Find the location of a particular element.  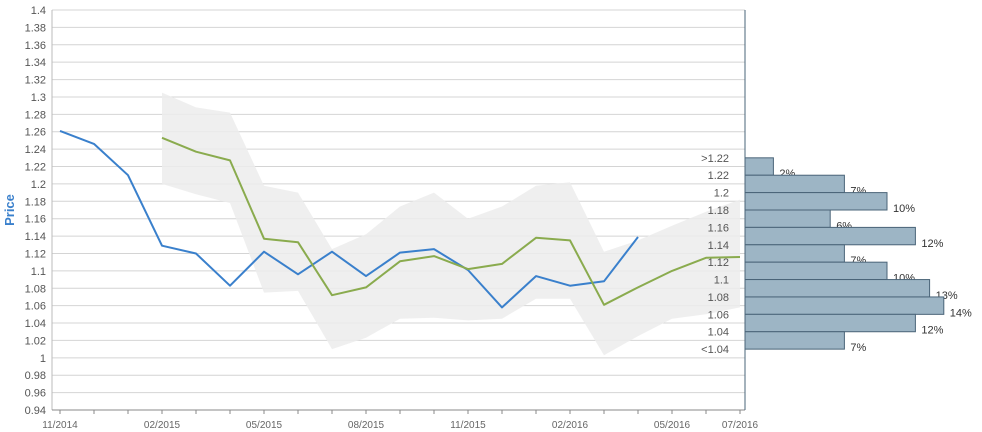

y-axis-title: Price is located at coordinates (9, 210).